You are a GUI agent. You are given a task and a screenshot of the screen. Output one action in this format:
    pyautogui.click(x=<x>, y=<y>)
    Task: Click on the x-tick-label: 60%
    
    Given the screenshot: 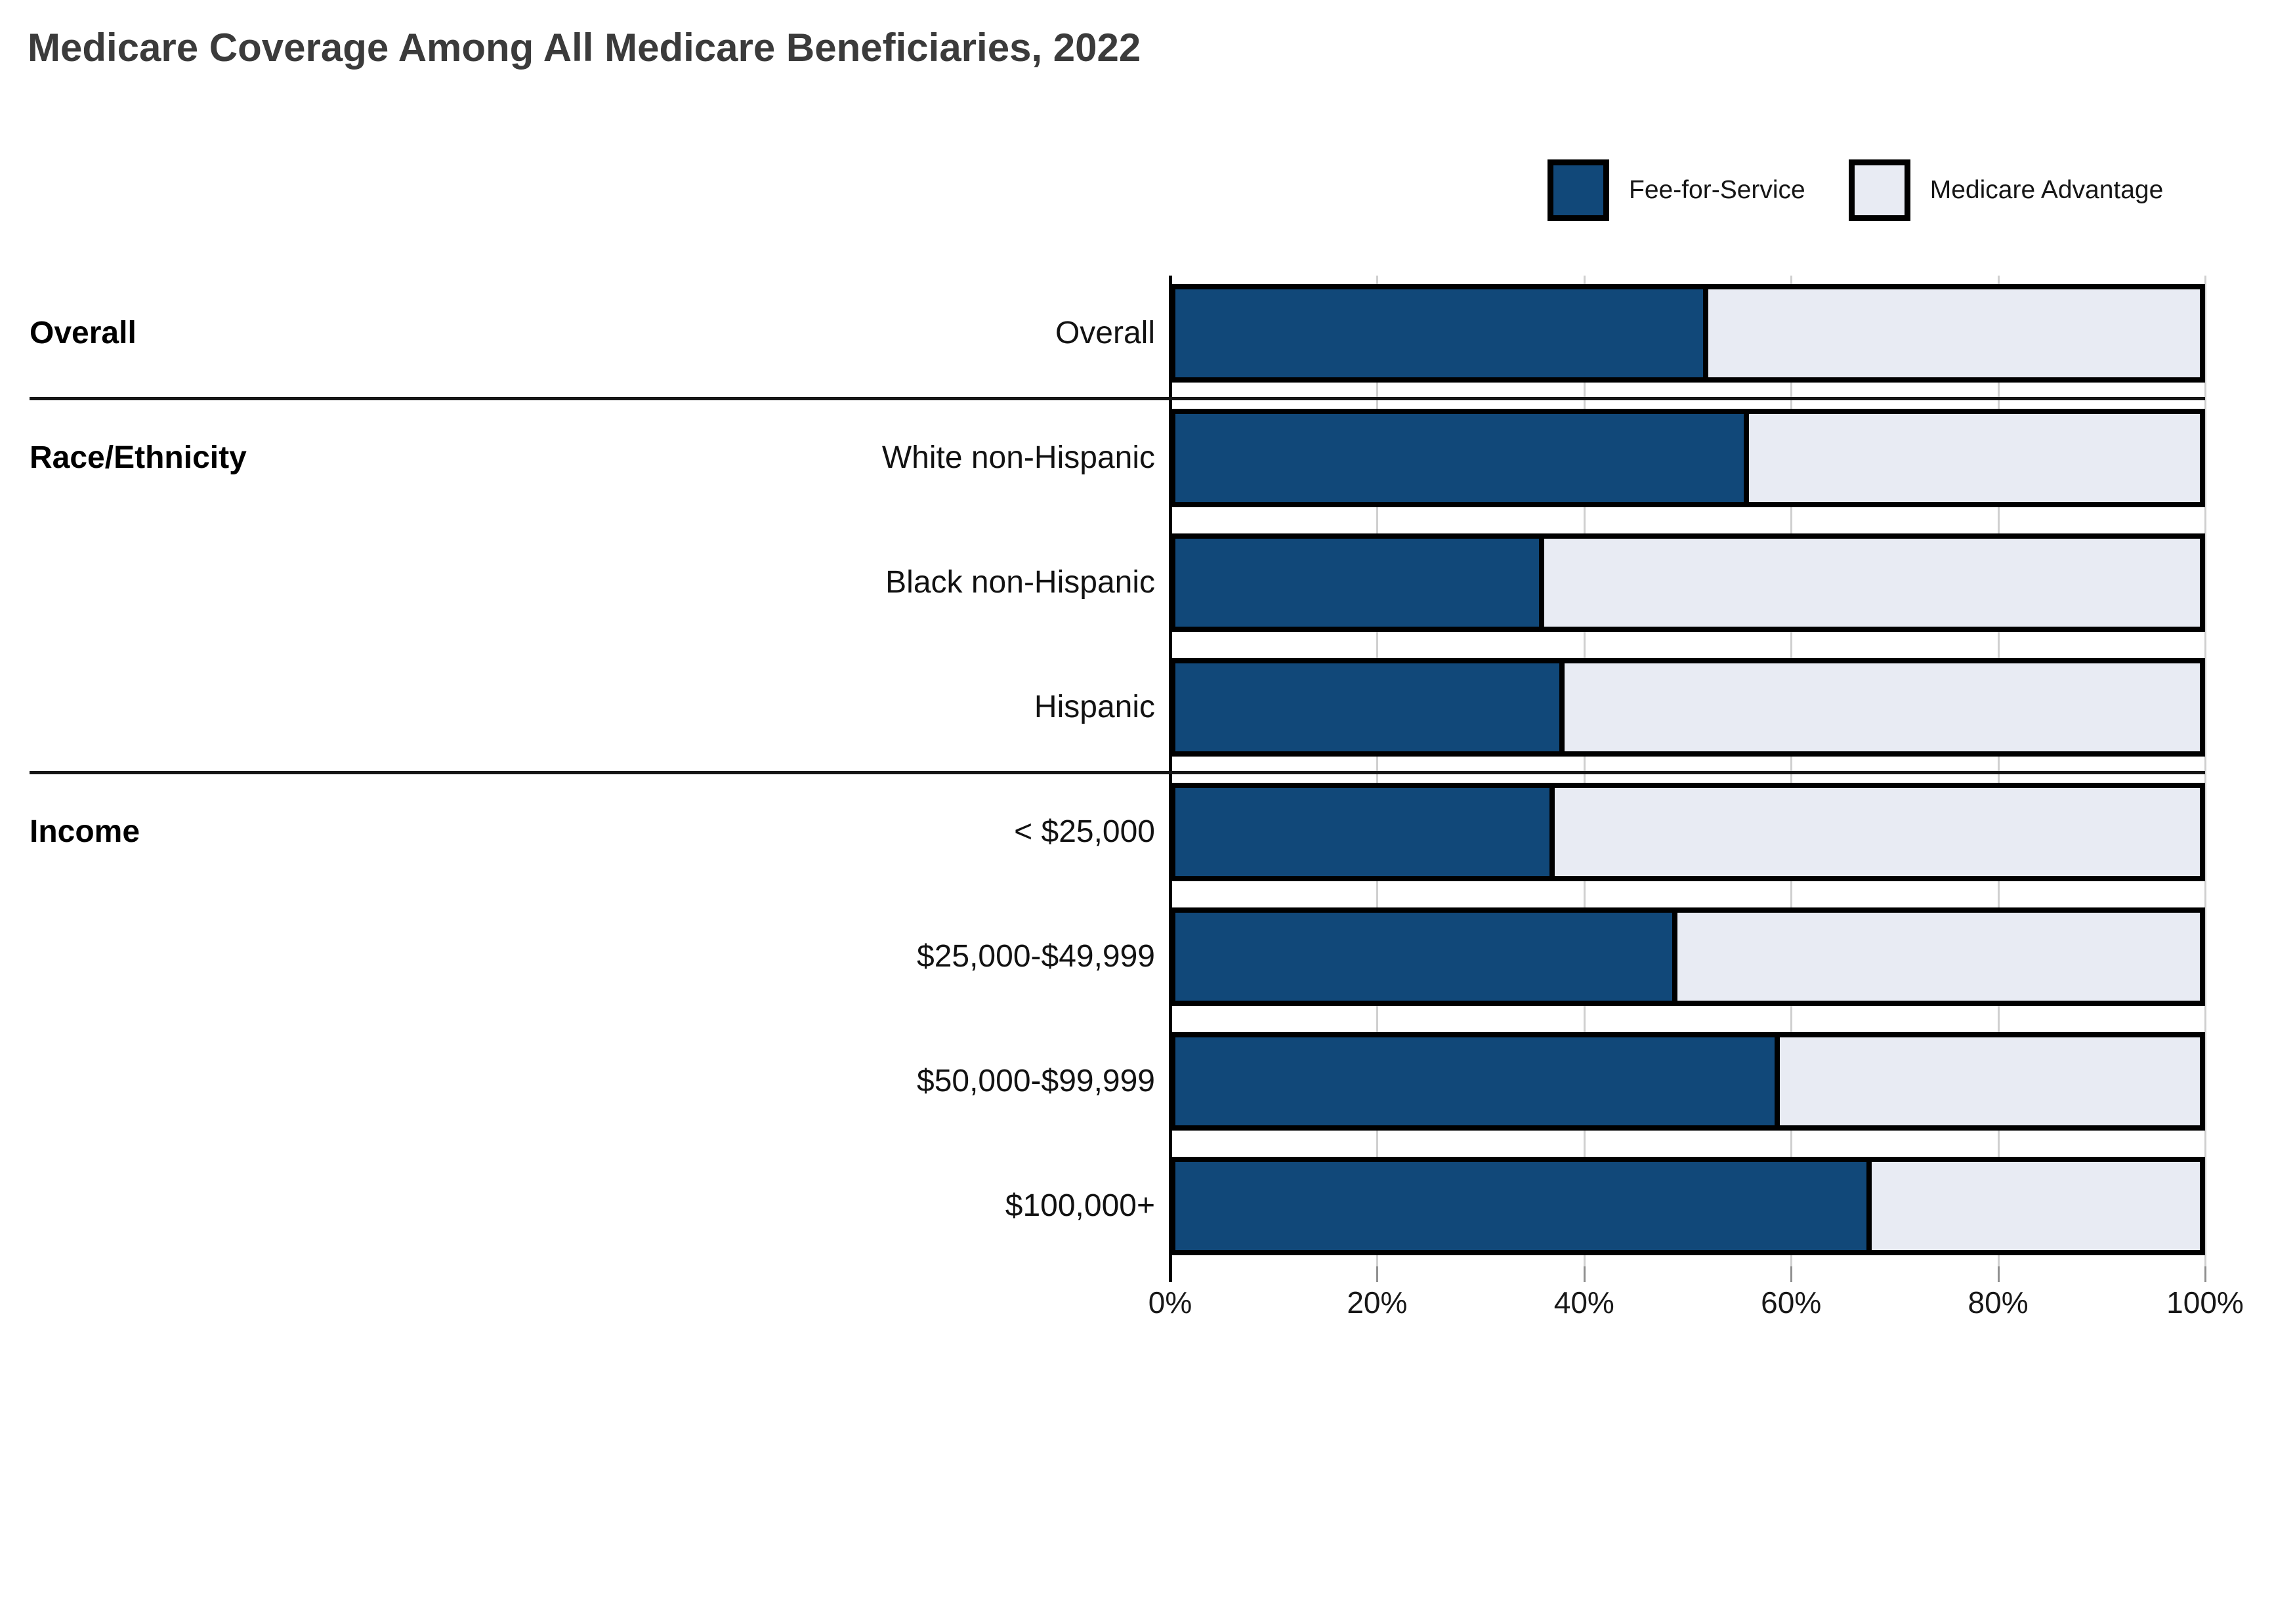 What is the action you would take?
    pyautogui.click(x=1791, y=1302)
    